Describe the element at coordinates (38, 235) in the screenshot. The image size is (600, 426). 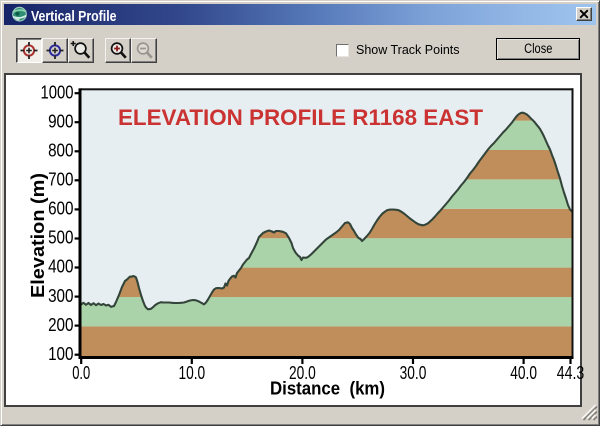
I see `svg-text: Elevation (m)` at that location.